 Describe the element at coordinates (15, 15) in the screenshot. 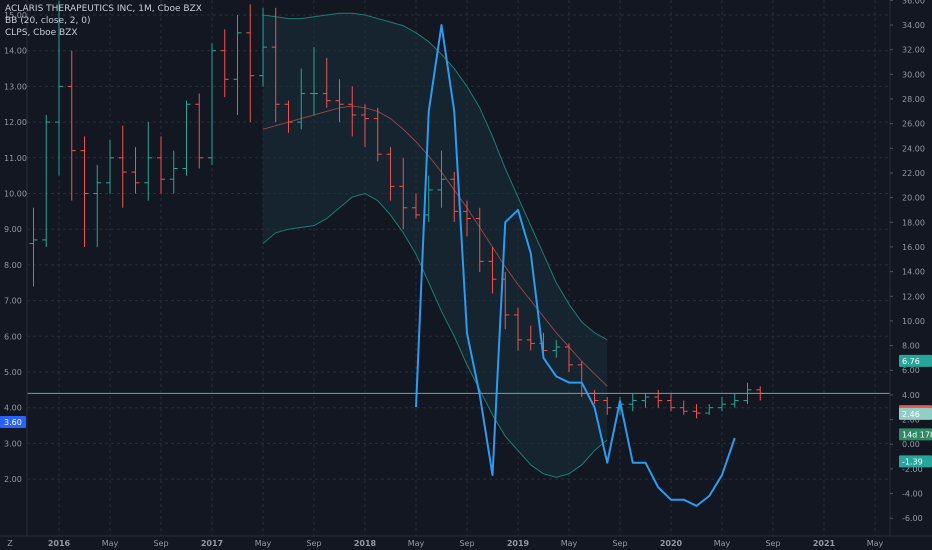

I see `left-tick-label: 15.00` at that location.